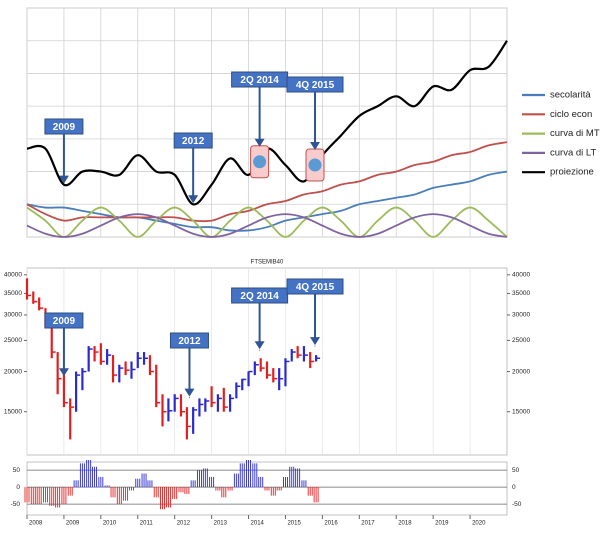 The height and width of the screenshot is (537, 600). I want to click on legend-label: ciclo econ, so click(571, 114).